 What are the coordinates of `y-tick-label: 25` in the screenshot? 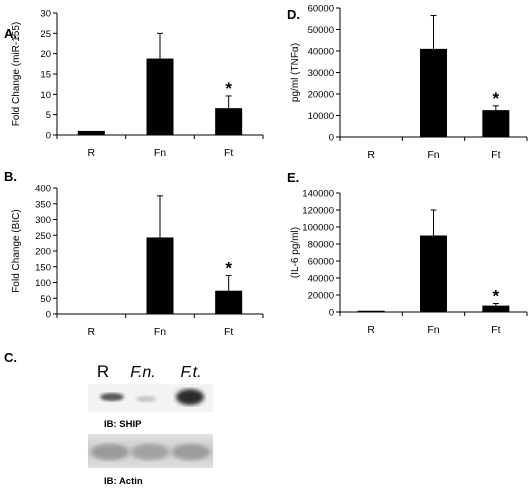 It's located at (45, 34).